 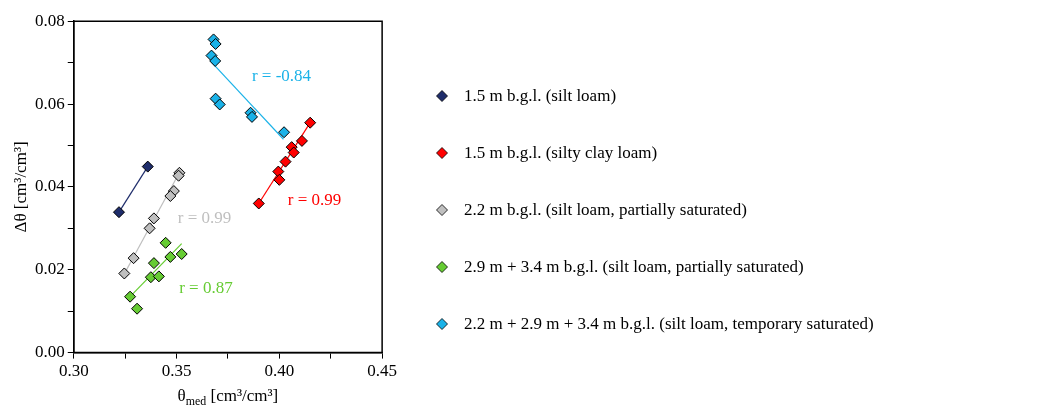 What do you see at coordinates (50, 20) in the screenshot?
I see `y-tick-label: 0.08` at bounding box center [50, 20].